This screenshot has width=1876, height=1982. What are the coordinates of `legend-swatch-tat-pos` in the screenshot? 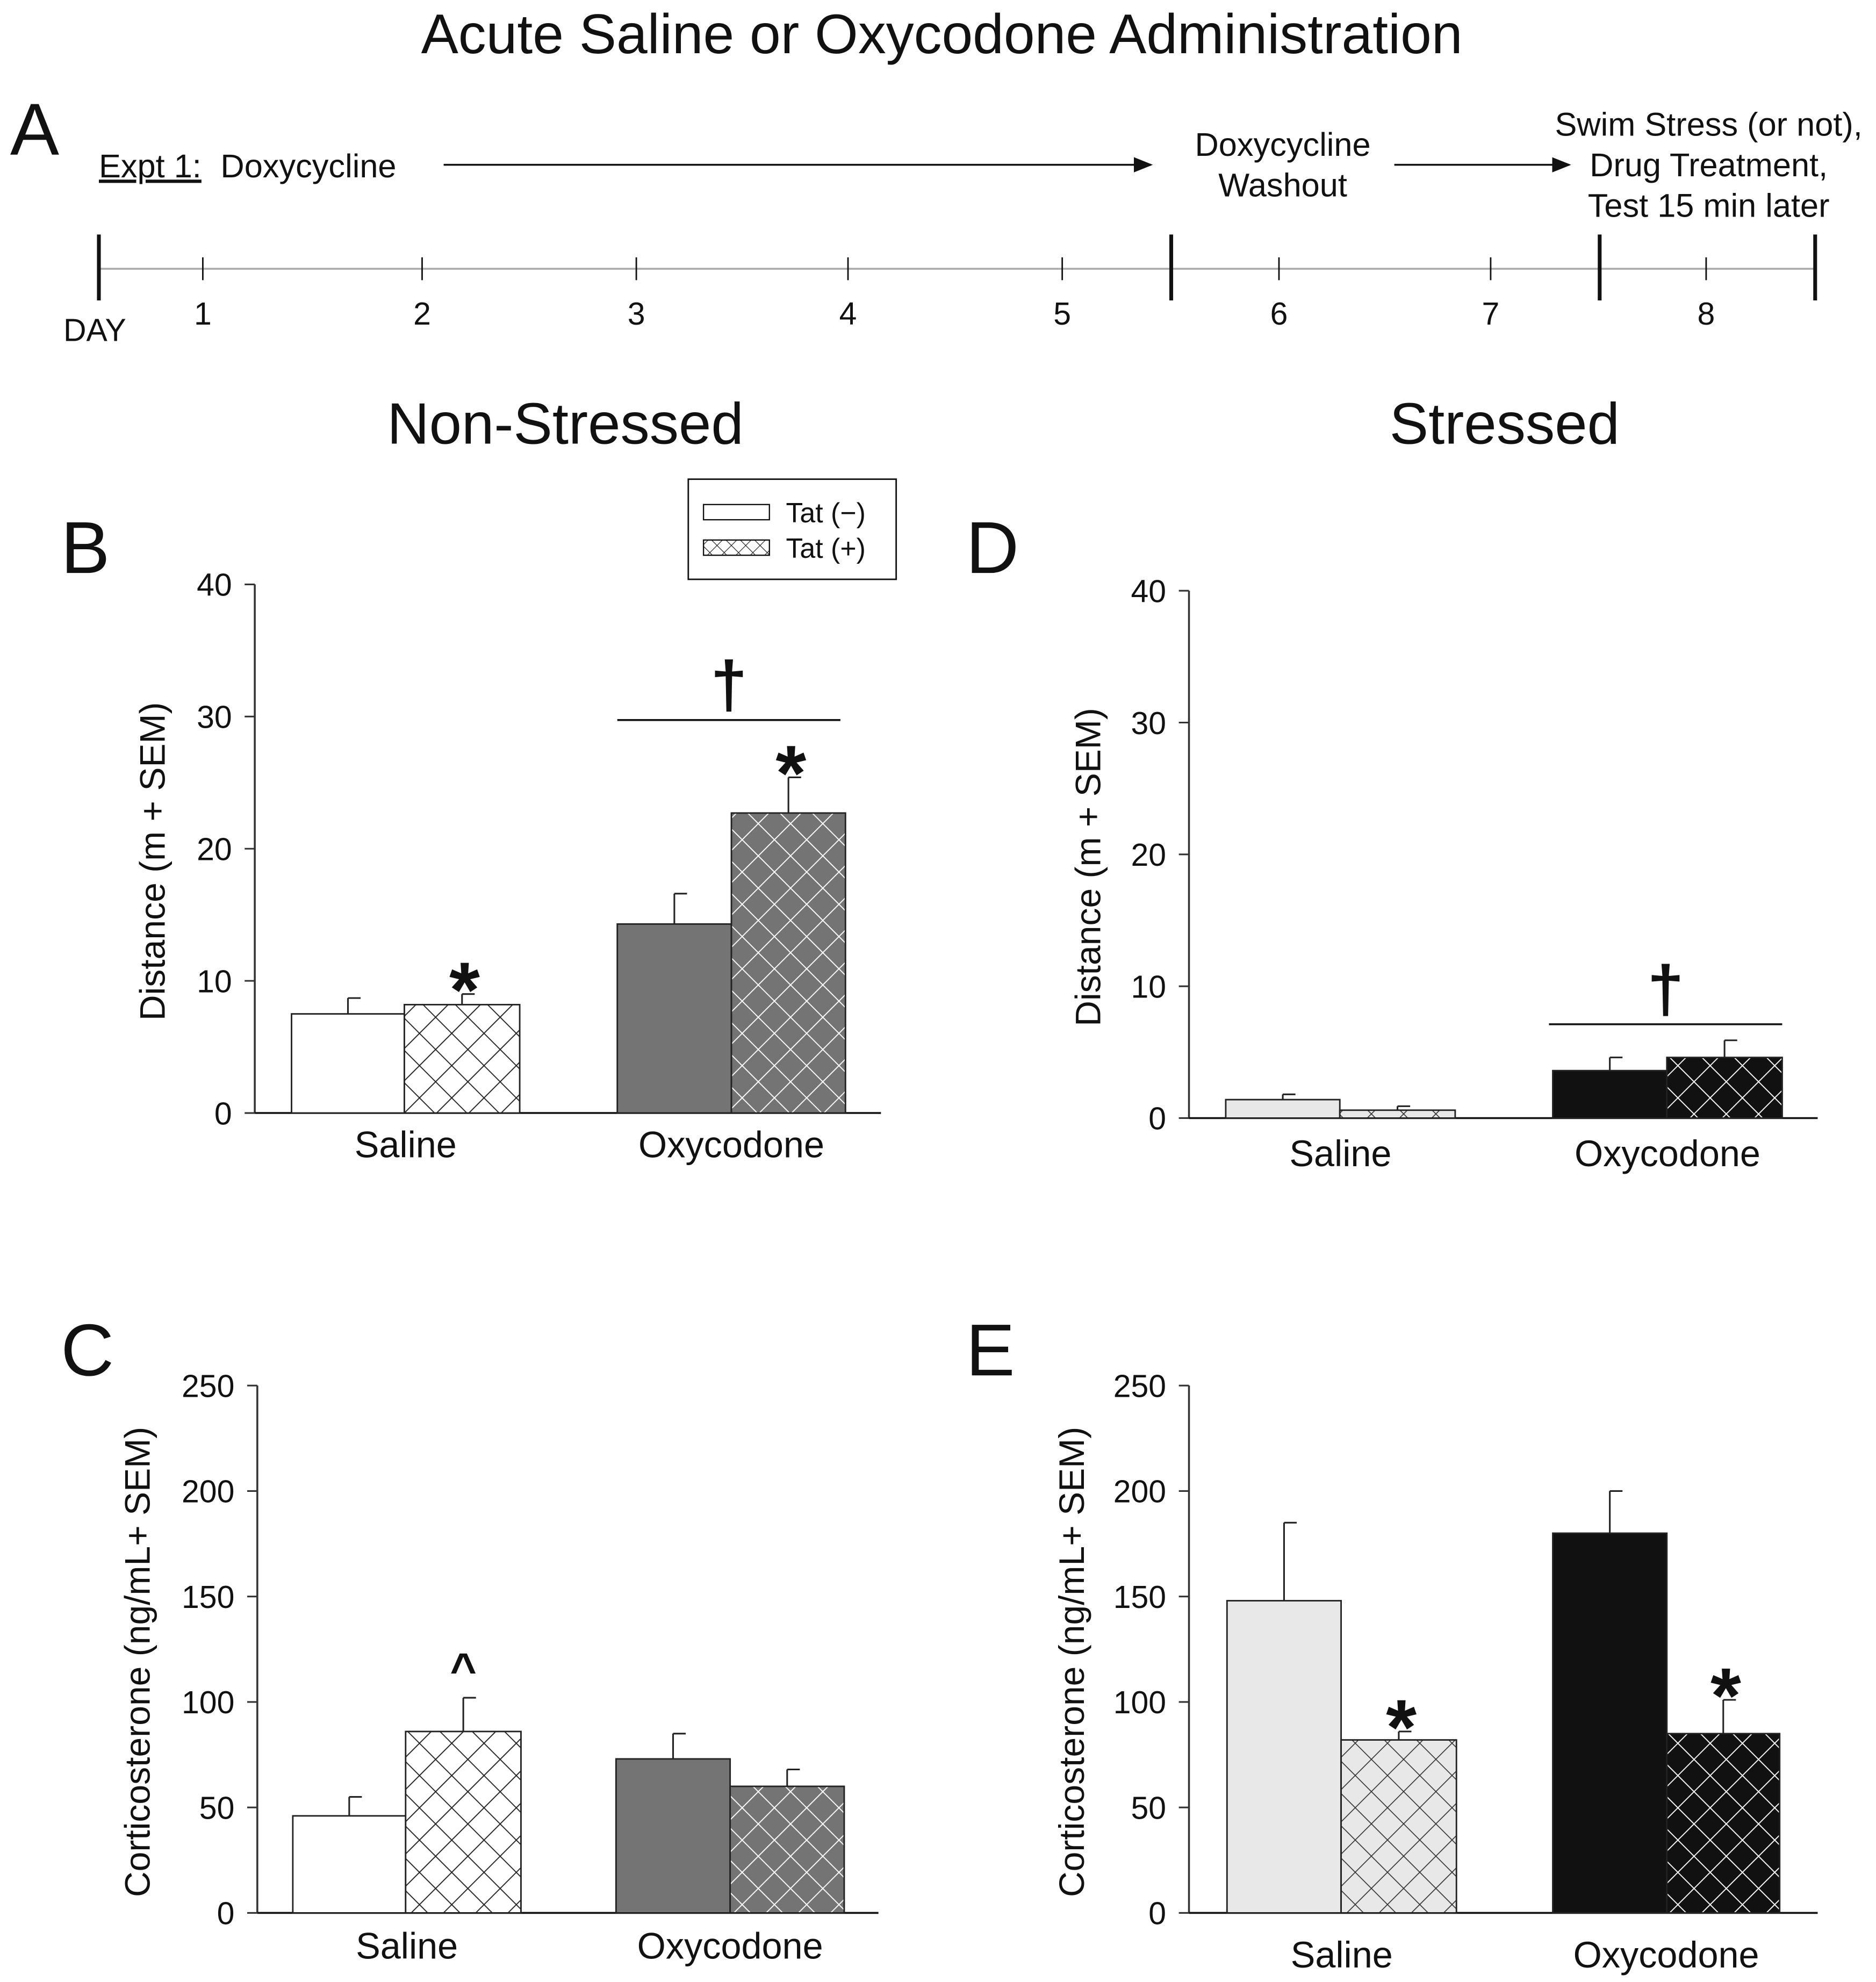 It's located at (736, 547).